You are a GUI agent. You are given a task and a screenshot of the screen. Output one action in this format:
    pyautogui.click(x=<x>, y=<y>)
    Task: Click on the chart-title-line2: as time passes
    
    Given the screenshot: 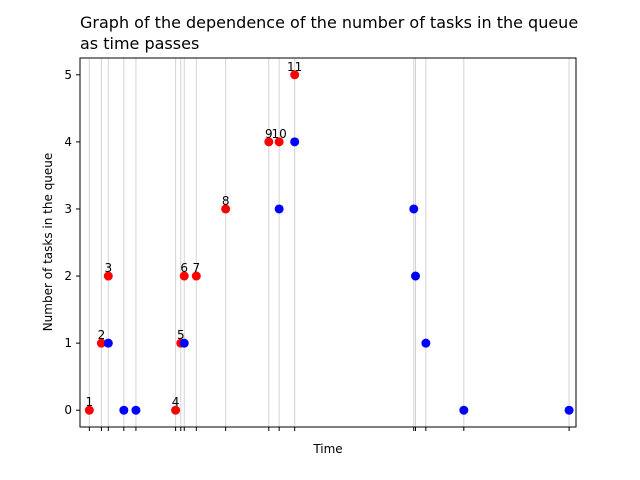 What is the action you would take?
    pyautogui.click(x=139, y=43)
    